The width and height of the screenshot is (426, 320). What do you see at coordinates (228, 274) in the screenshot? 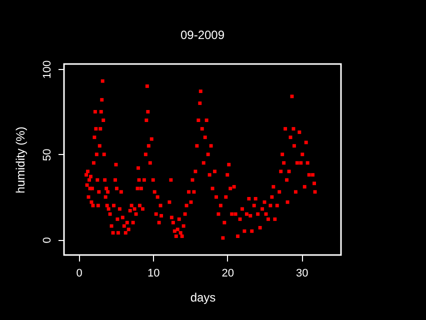
I see `x-tick-label: 20` at bounding box center [228, 274].